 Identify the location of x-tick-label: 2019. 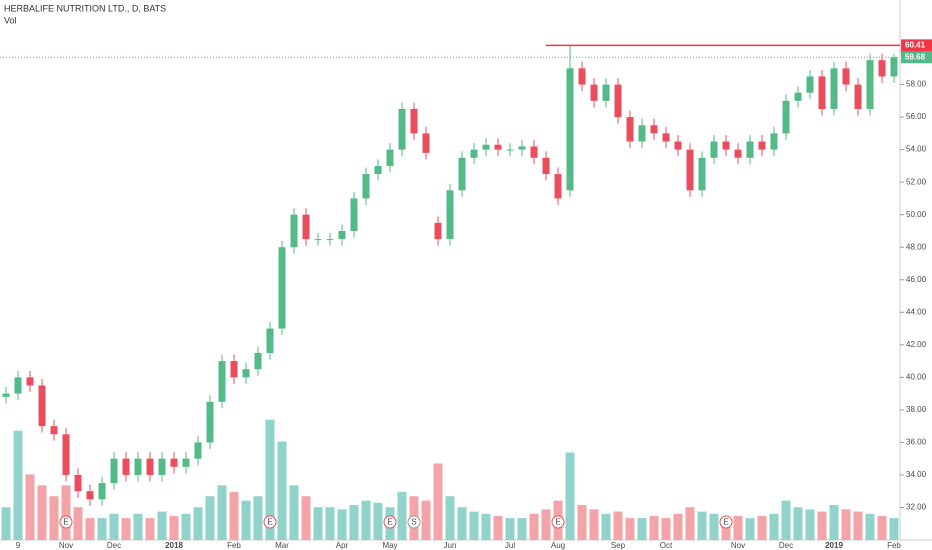
(834, 545).